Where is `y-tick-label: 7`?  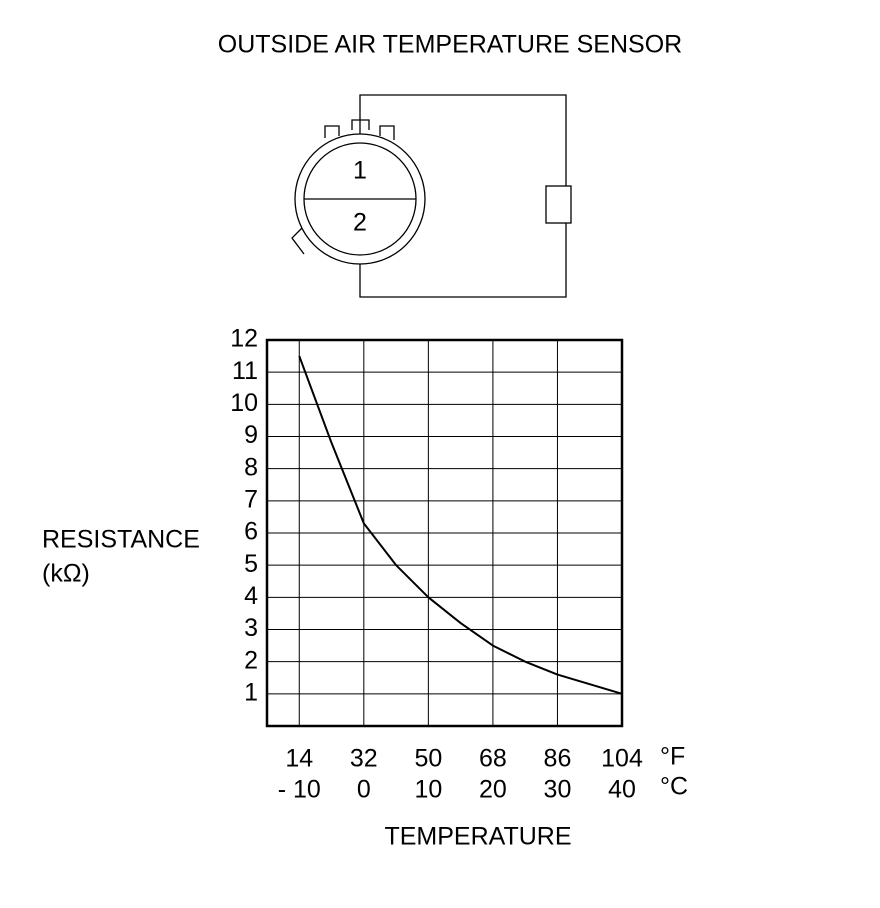 y-tick-label: 7 is located at coordinates (251, 499).